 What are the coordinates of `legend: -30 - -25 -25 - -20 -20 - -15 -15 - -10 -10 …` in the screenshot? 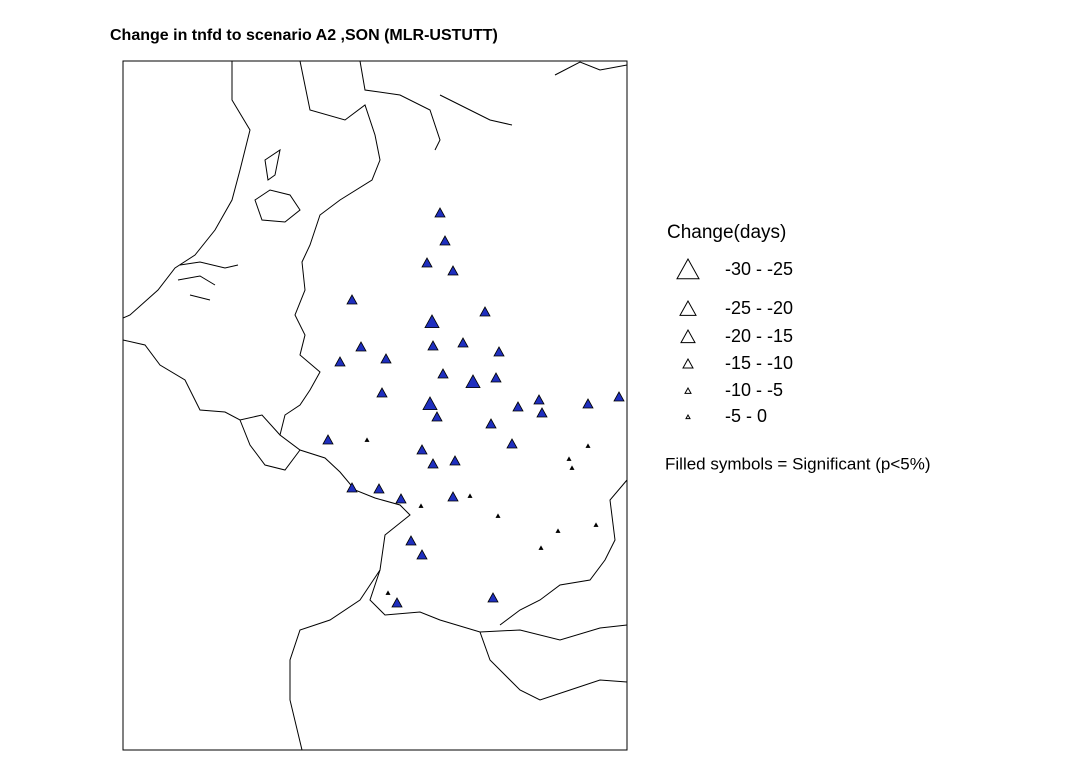 It's located at (734, 341).